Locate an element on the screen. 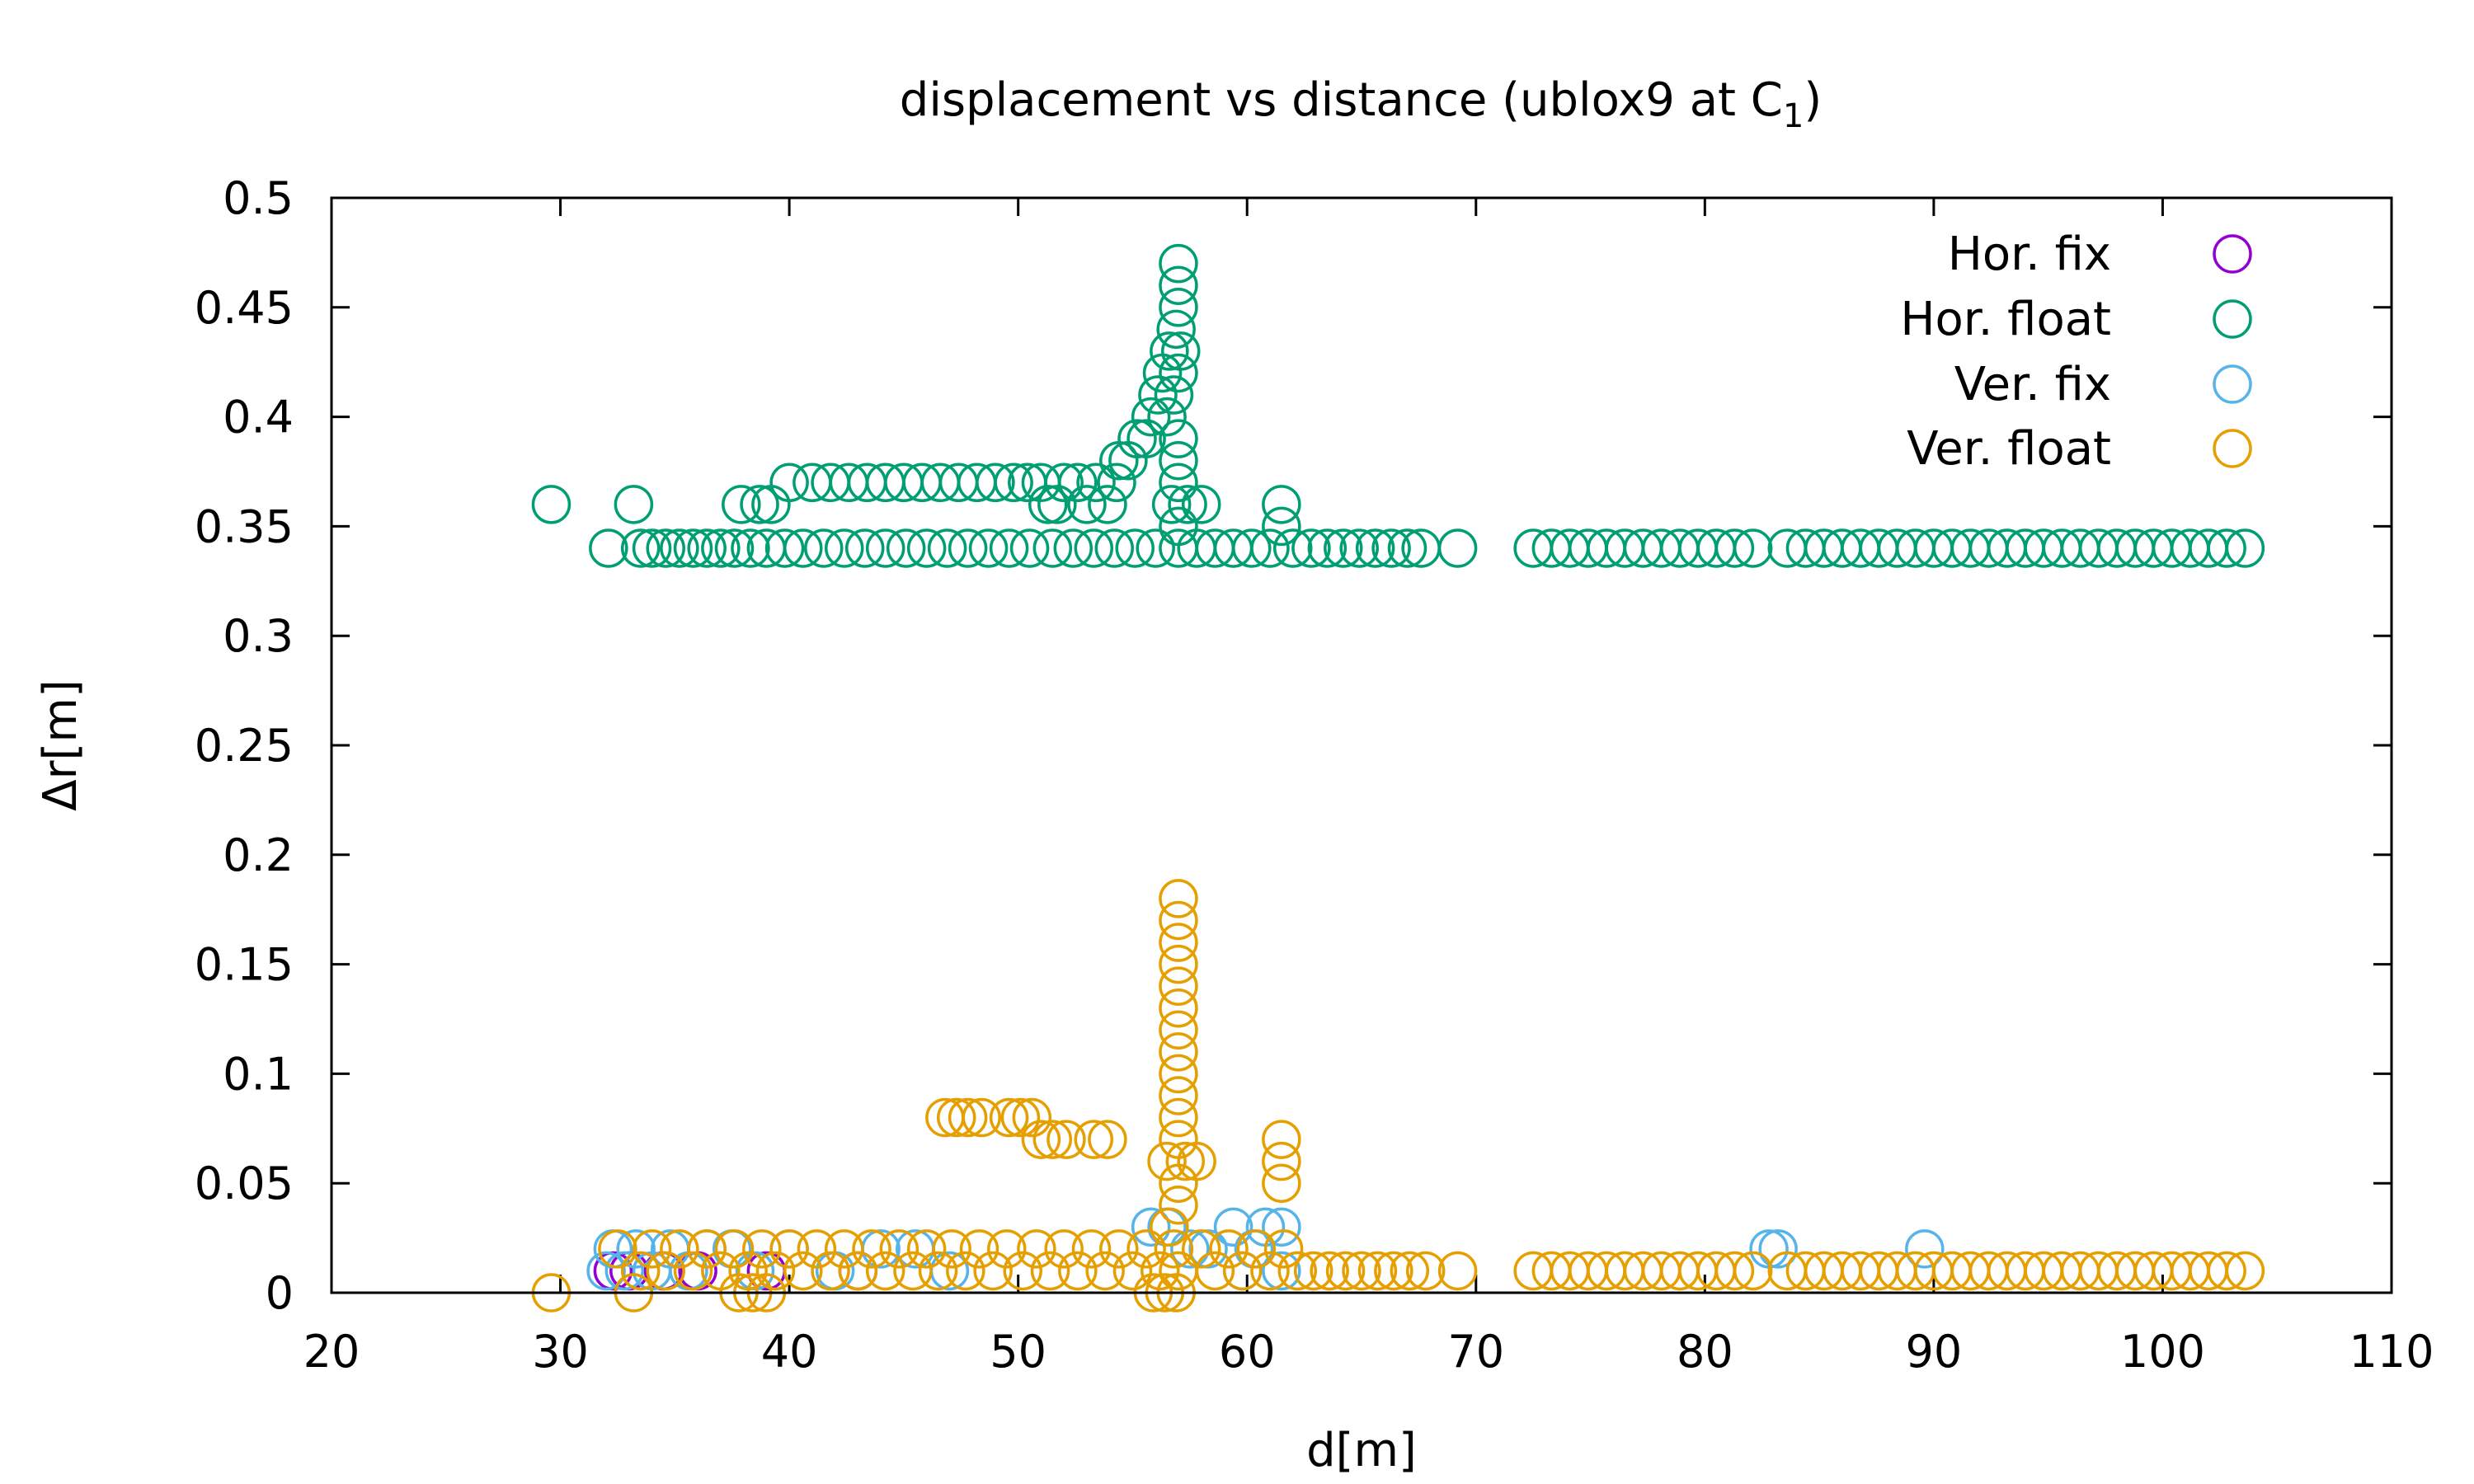  legend: Hor. fix Hor. float Ver. fix Ver. float is located at coordinates (2076, 352).